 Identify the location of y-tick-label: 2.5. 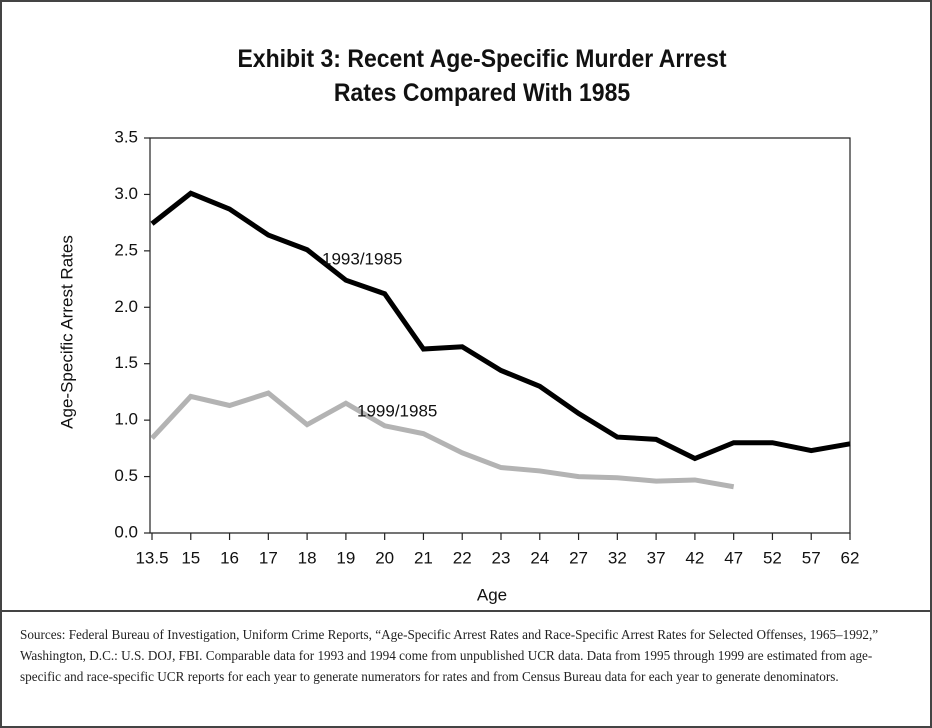
(126, 249).